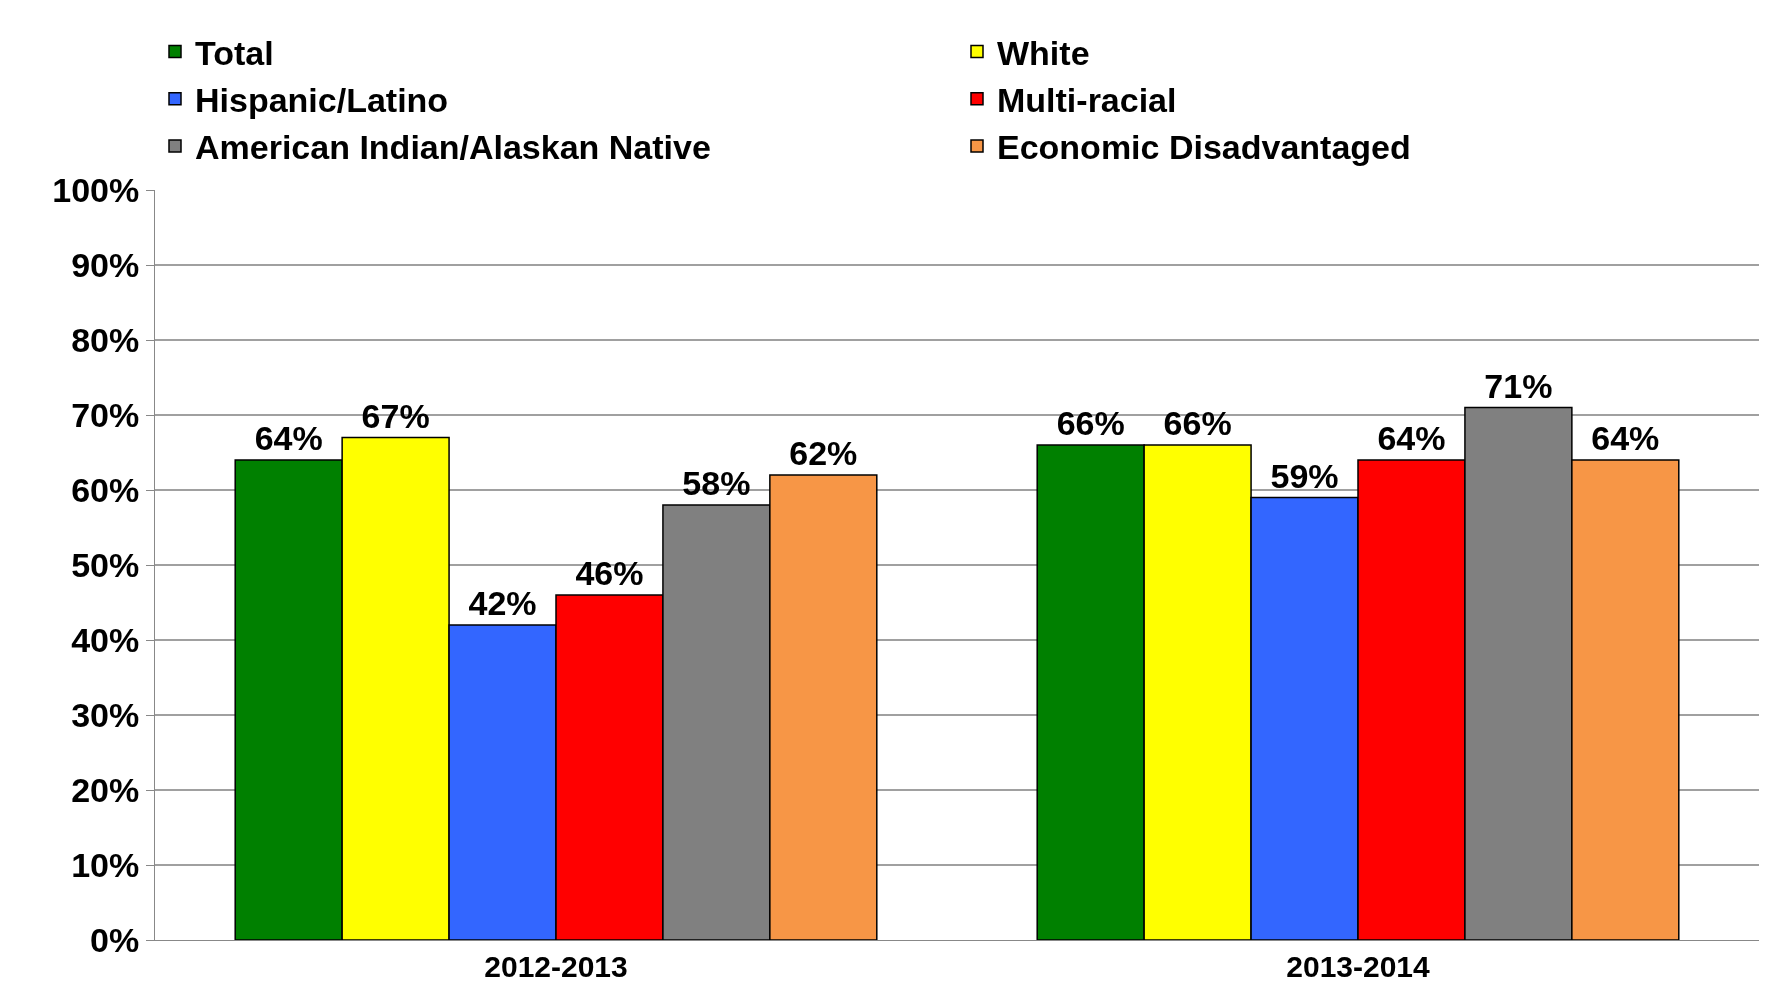 The image size is (1769, 1000). I want to click on data-label: 62%, so click(823, 453).